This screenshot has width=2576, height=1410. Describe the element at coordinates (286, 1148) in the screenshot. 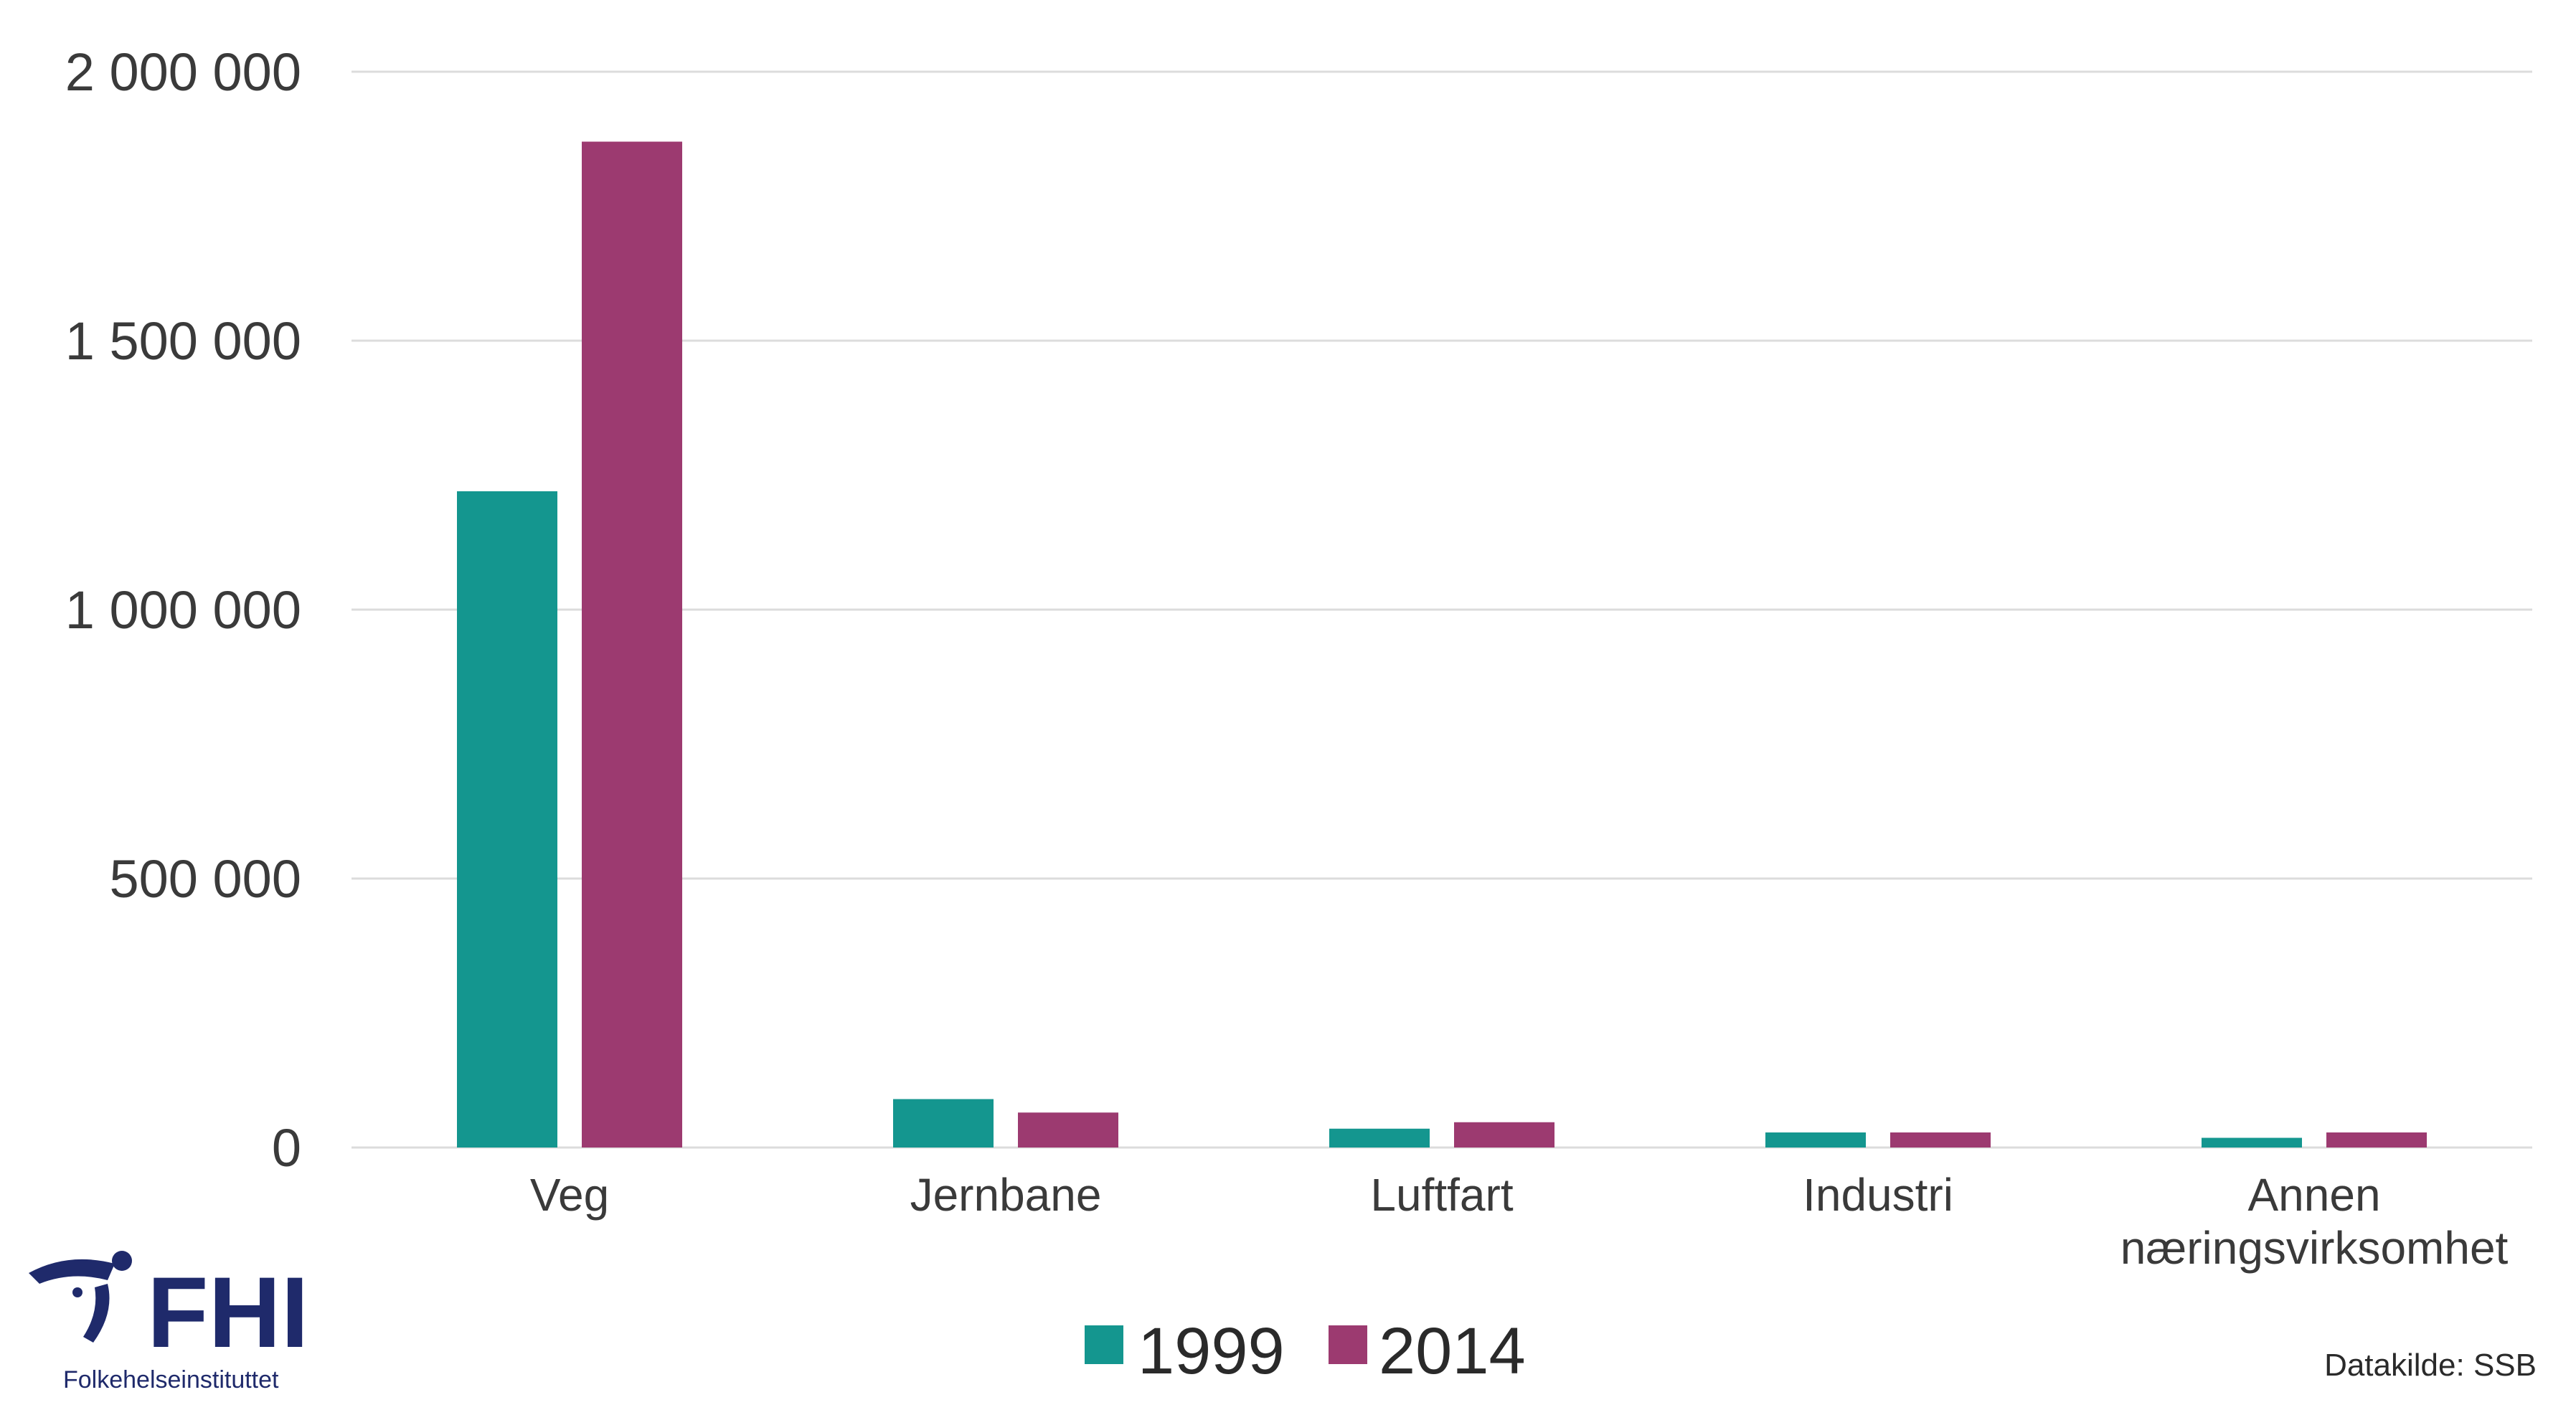

I see `y-tick-label: 0` at that location.